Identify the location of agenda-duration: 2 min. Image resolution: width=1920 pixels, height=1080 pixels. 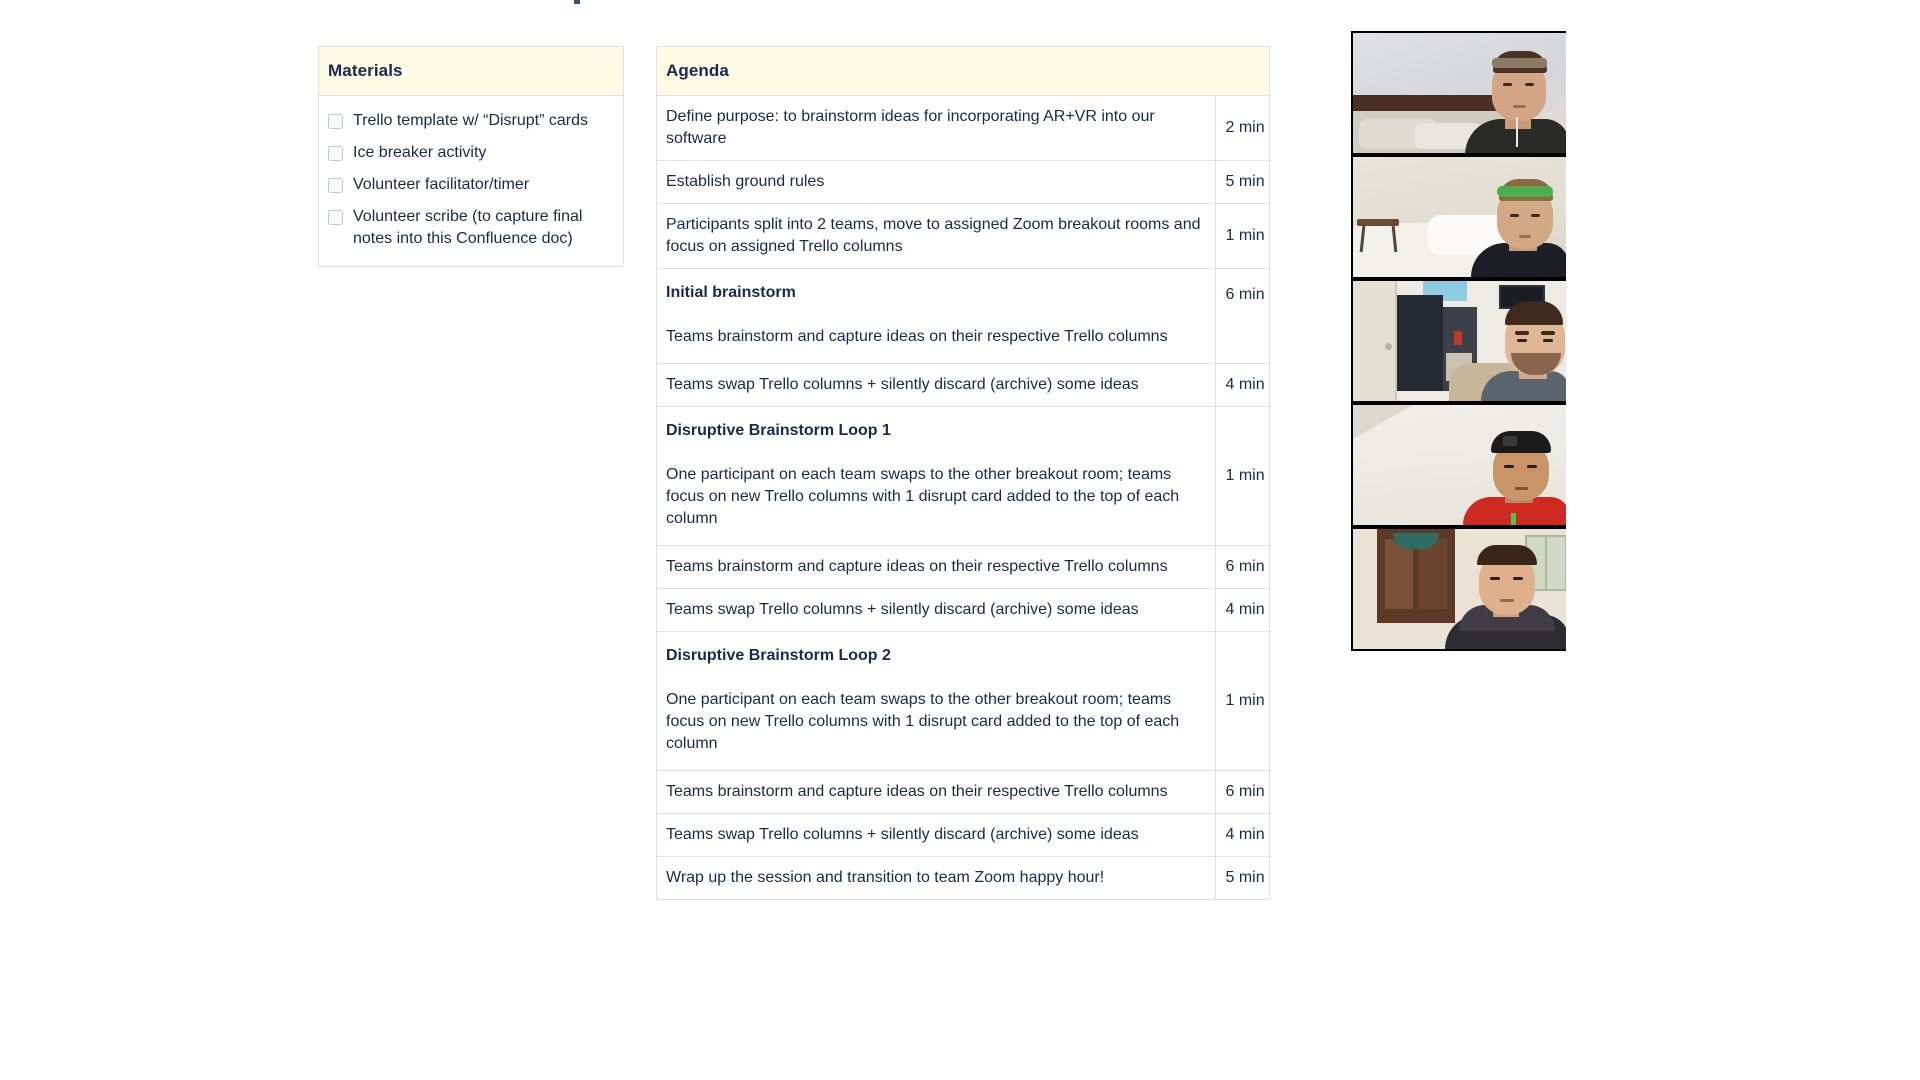
(1245, 127).